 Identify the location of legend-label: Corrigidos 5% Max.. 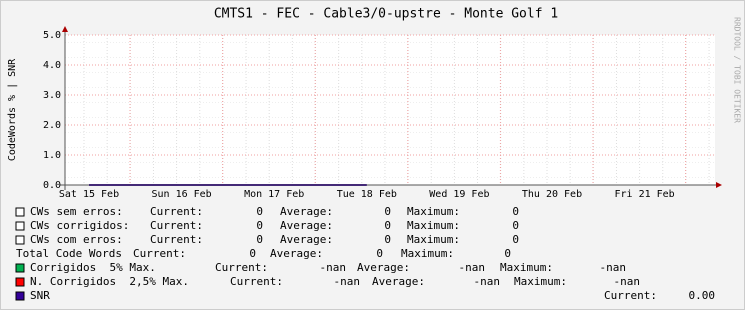
(93, 267).